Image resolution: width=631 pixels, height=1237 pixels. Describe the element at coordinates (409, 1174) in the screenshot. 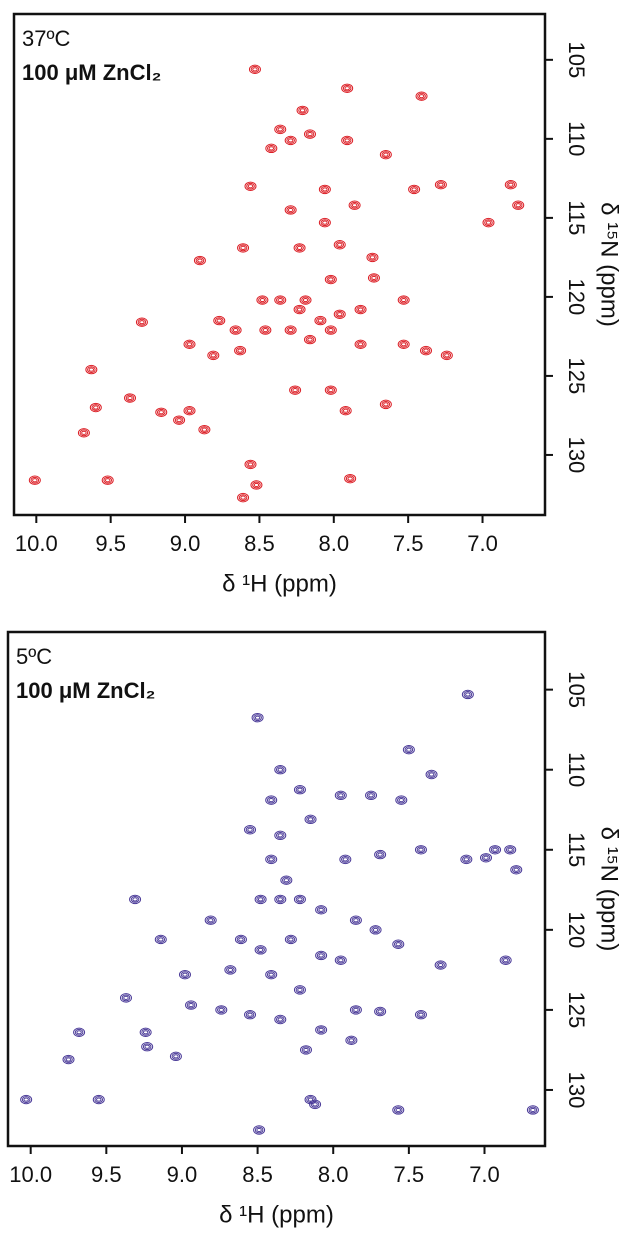

I see `x-tick-label: 7.5` at that location.